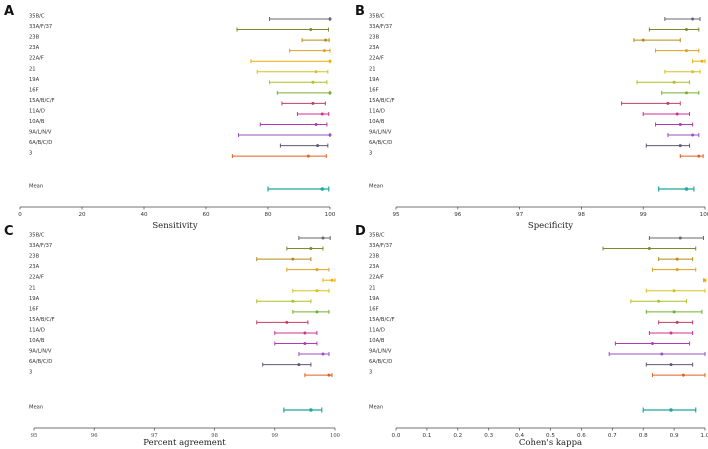 The image size is (708, 449). I want to click on x-tick-label: 0.8, so click(643, 436).